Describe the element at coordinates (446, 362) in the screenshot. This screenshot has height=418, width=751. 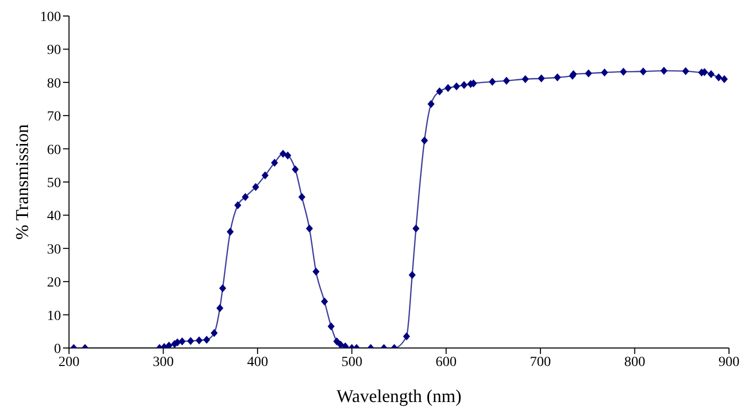
I see `x-tick-label: 600` at that location.